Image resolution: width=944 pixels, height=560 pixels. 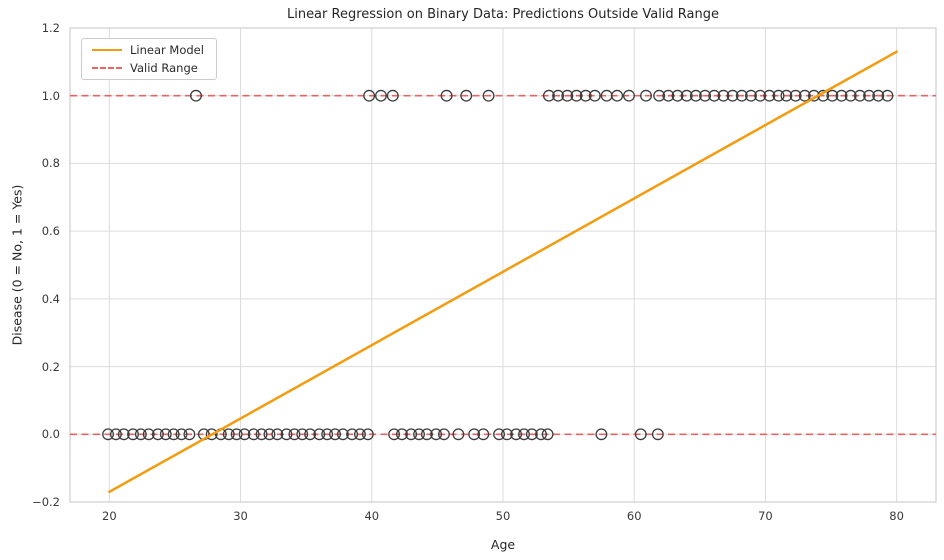 I want to click on valid-range-line-swatch-icon, so click(x=107, y=68).